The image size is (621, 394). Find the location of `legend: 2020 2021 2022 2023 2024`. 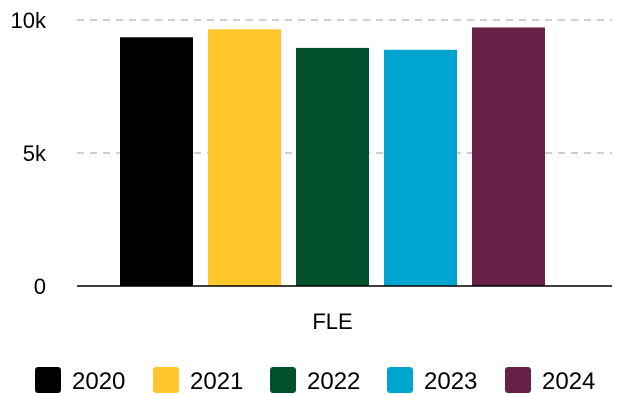

legend: 2020 2021 2022 2023 2024 is located at coordinates (315, 380).